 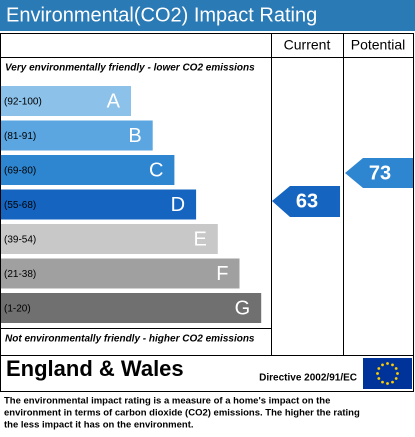 What do you see at coordinates (222, 274) in the screenshot?
I see `band-letter: F` at bounding box center [222, 274].